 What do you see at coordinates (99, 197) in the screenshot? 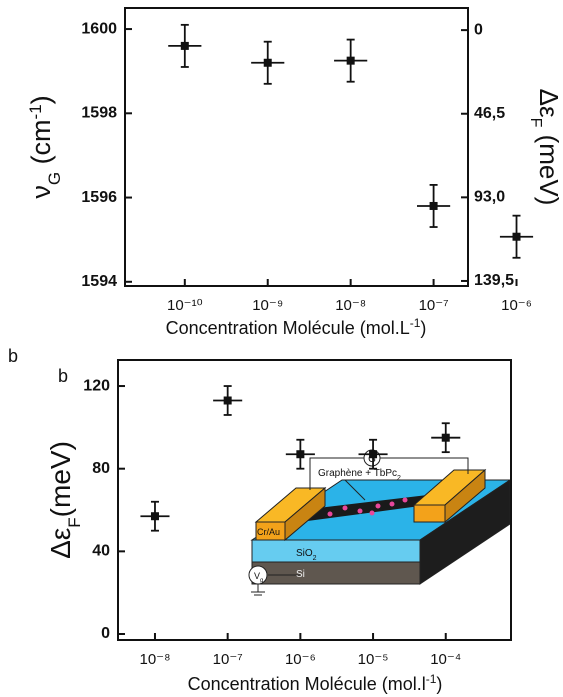
I see `y-tick-label: 1596` at bounding box center [99, 197].